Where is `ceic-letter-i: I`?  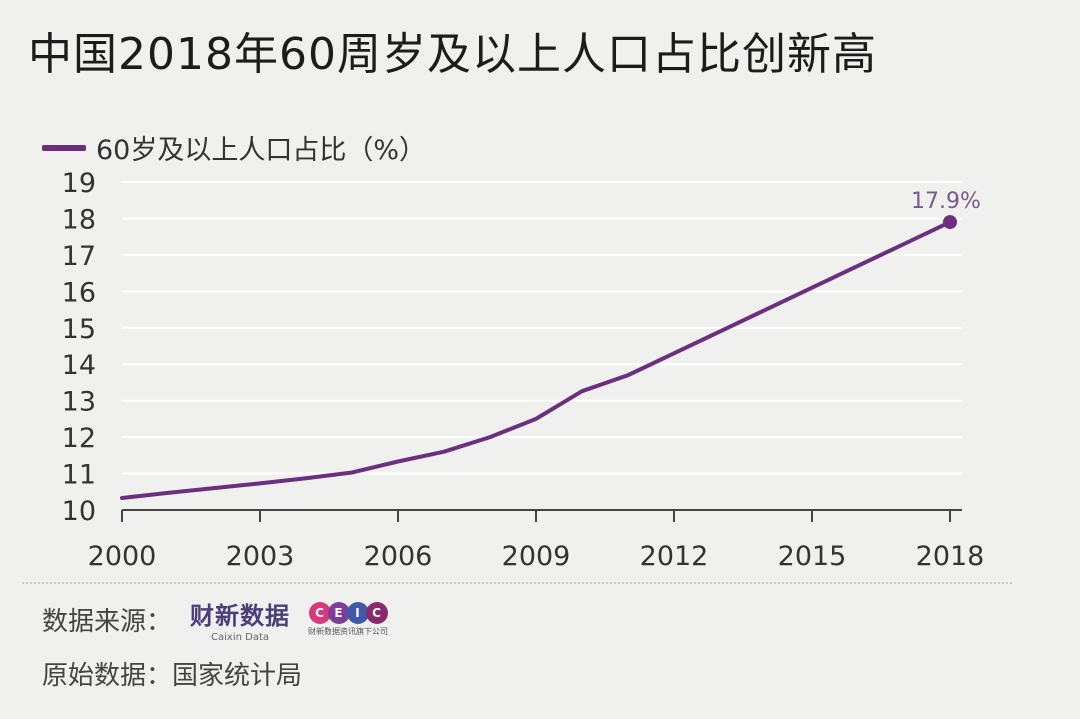
ceic-letter-i: I is located at coordinates (357, 613).